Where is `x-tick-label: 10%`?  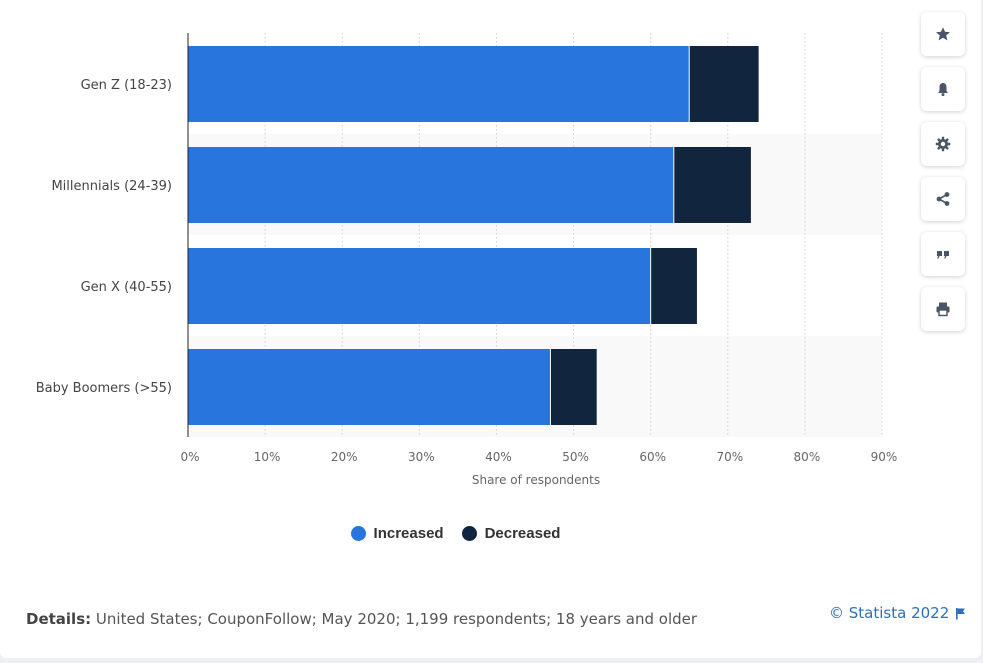 x-tick-label: 10% is located at coordinates (267, 457).